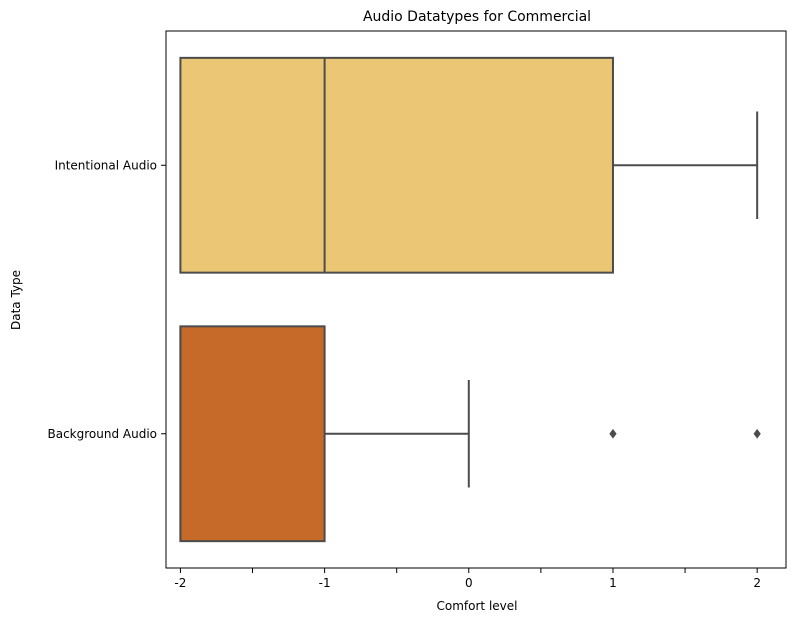  I want to click on y-tick-label: Intentional Audio, so click(106, 165).